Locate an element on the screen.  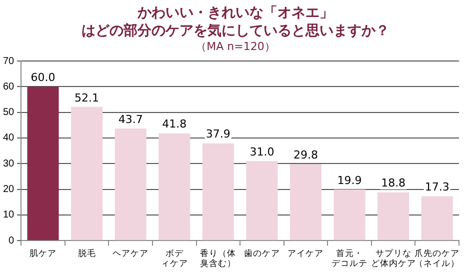
data-label: 37.9 is located at coordinates (218, 134).